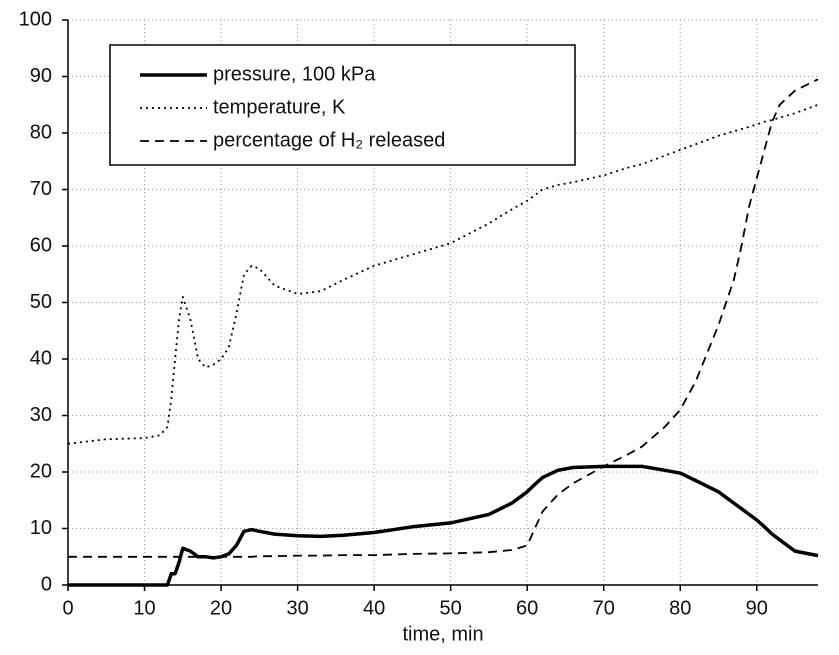 This screenshot has width=839, height=655. I want to click on y-tick-label: 80, so click(41, 132).